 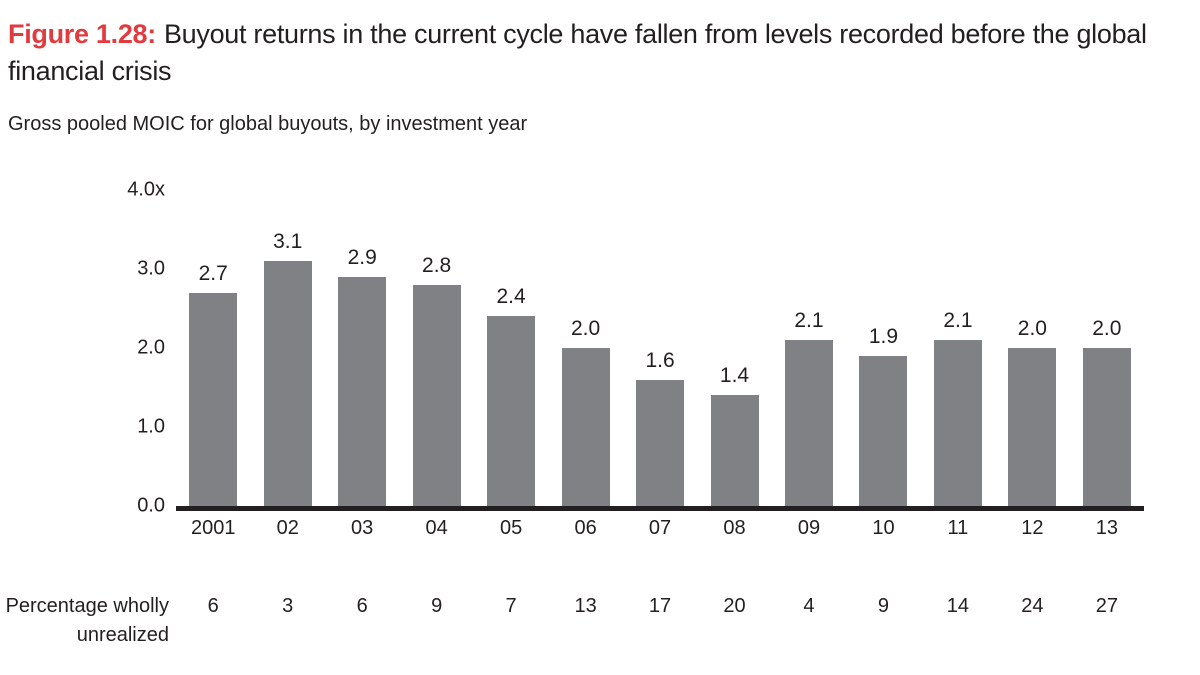 I want to click on unrealized-label-line2: unrealized, so click(x=122, y=635).